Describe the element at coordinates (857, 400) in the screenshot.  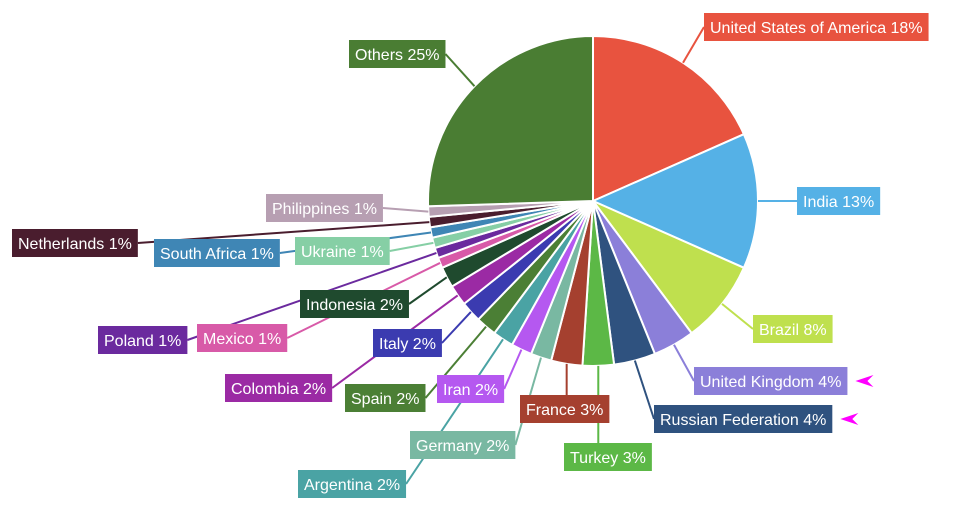
I see `pointer-arrows` at that location.